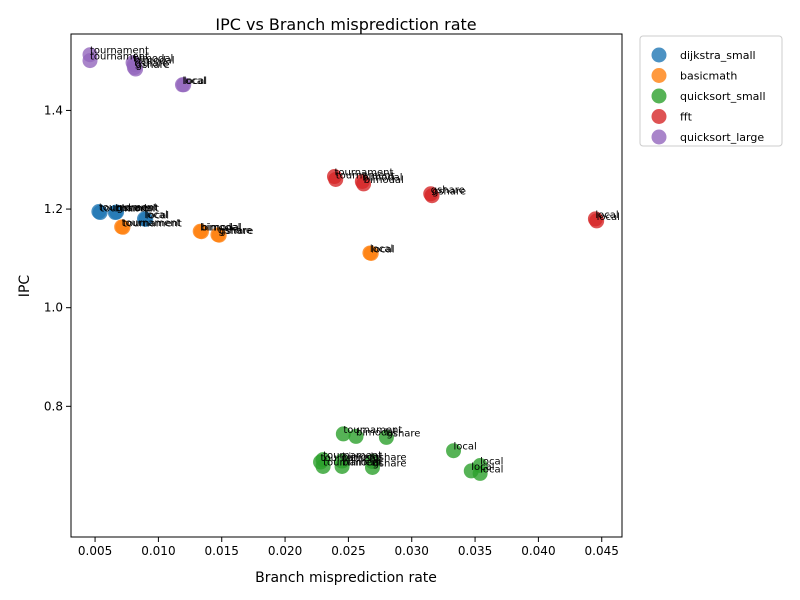 This screenshot has height=600, width=800. Describe the element at coordinates (222, 551) in the screenshot. I see `x-tick-label: 0.015` at that location.